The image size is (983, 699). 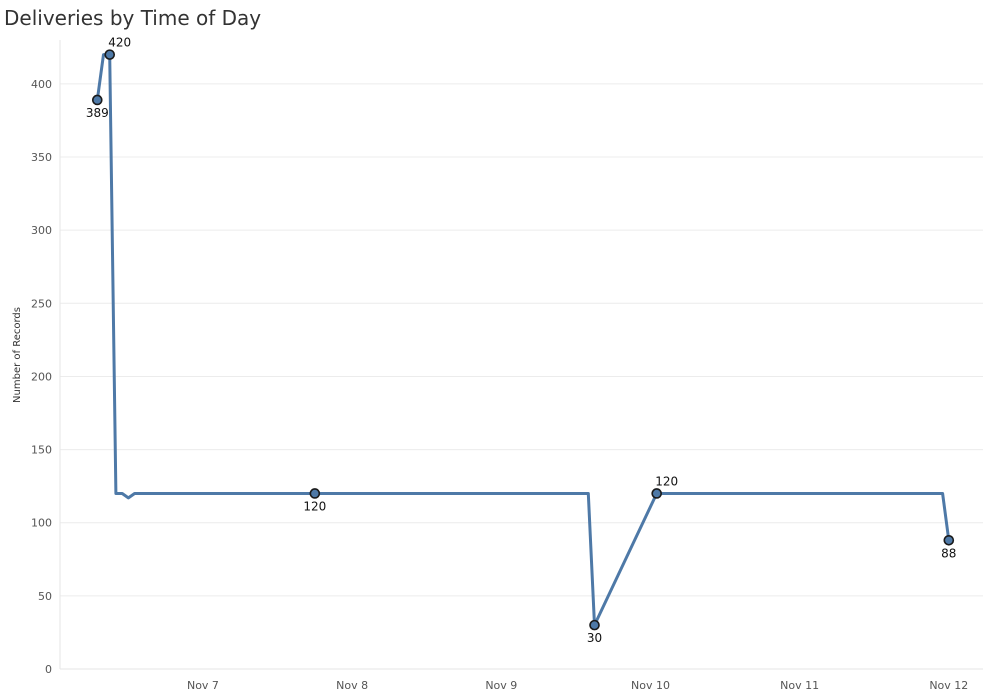 What do you see at coordinates (799, 685) in the screenshot?
I see `x-tick-label: Nov 11` at bounding box center [799, 685].